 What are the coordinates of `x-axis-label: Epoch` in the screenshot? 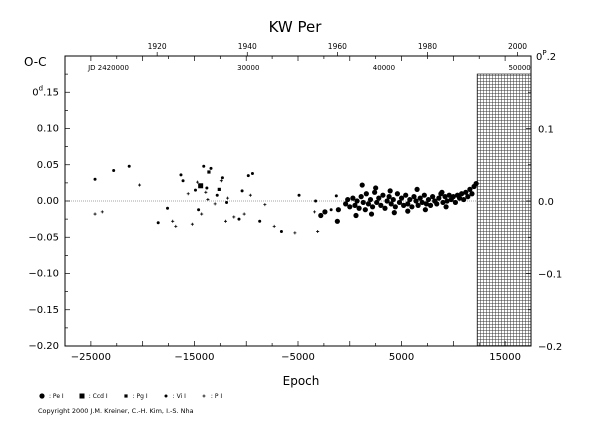 It's located at (301, 381).